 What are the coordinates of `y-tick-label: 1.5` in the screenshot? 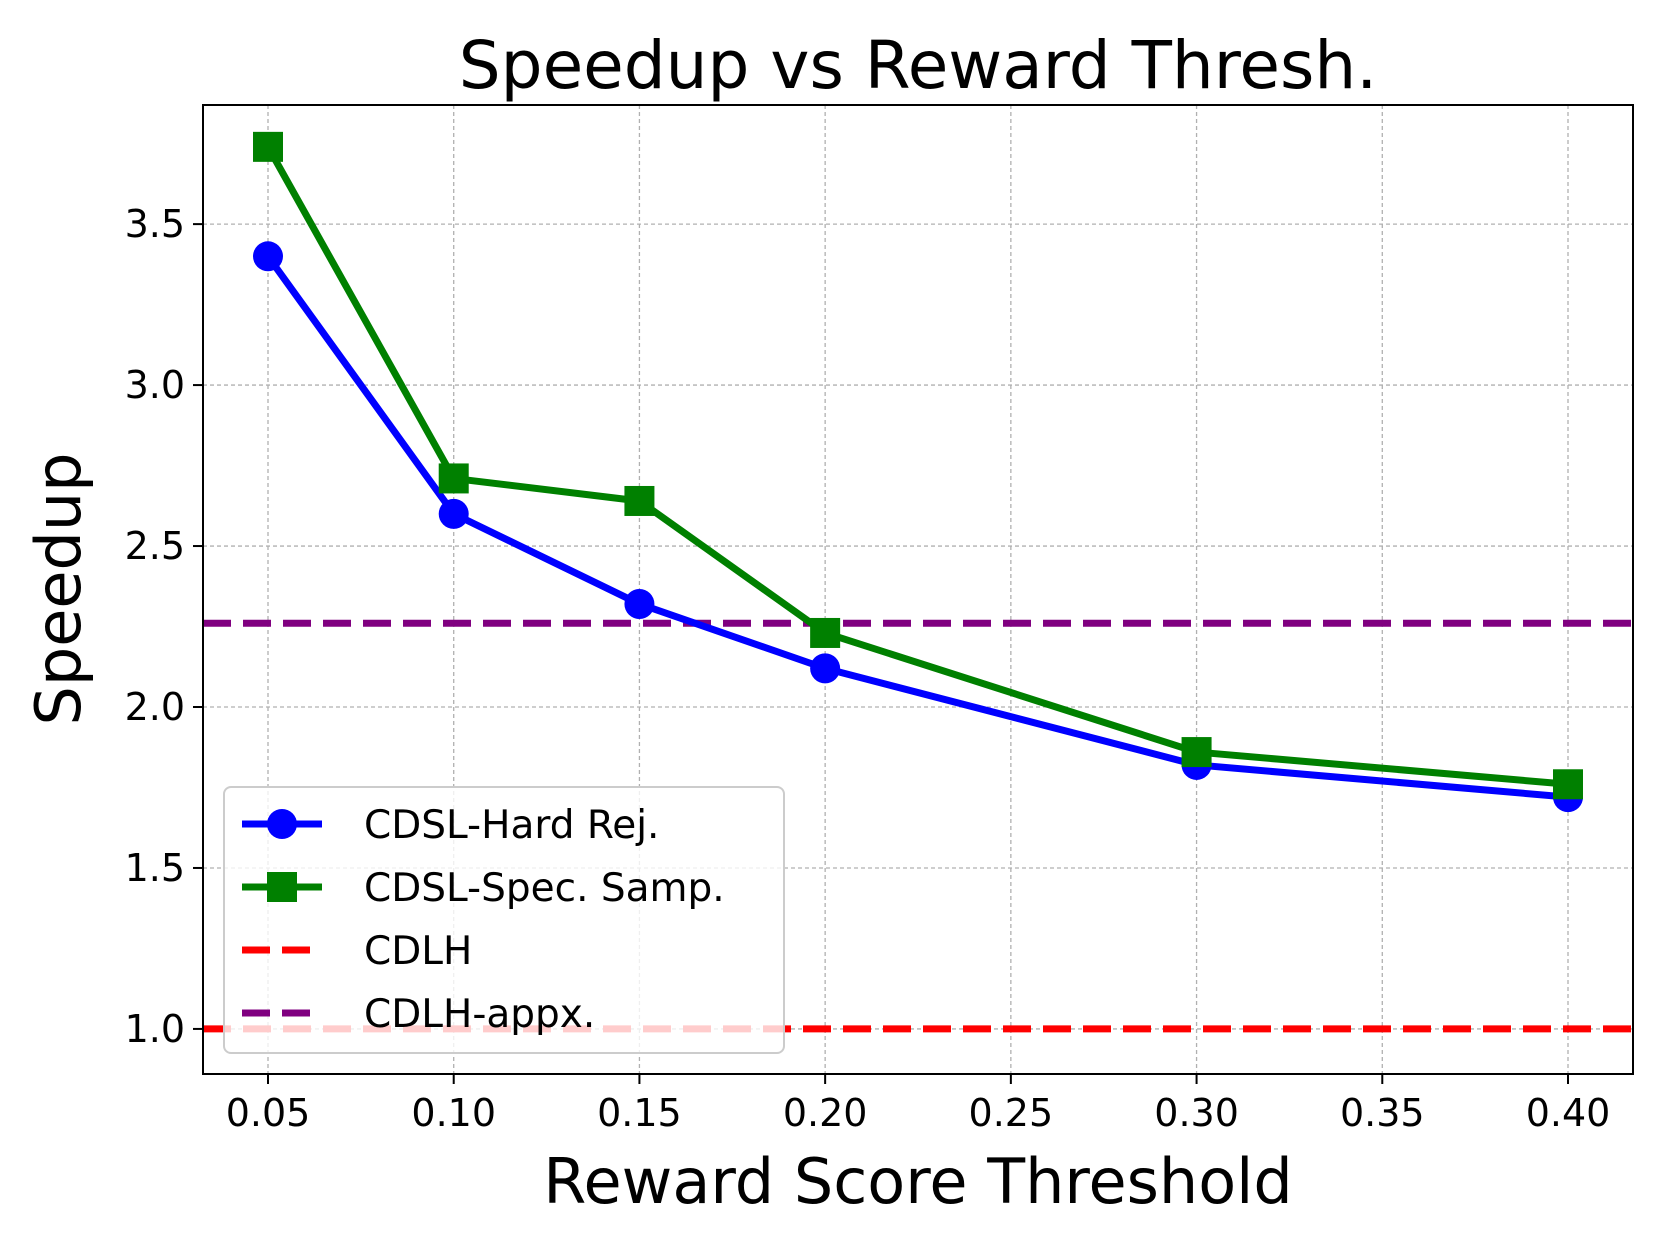 It's located at (155, 868).